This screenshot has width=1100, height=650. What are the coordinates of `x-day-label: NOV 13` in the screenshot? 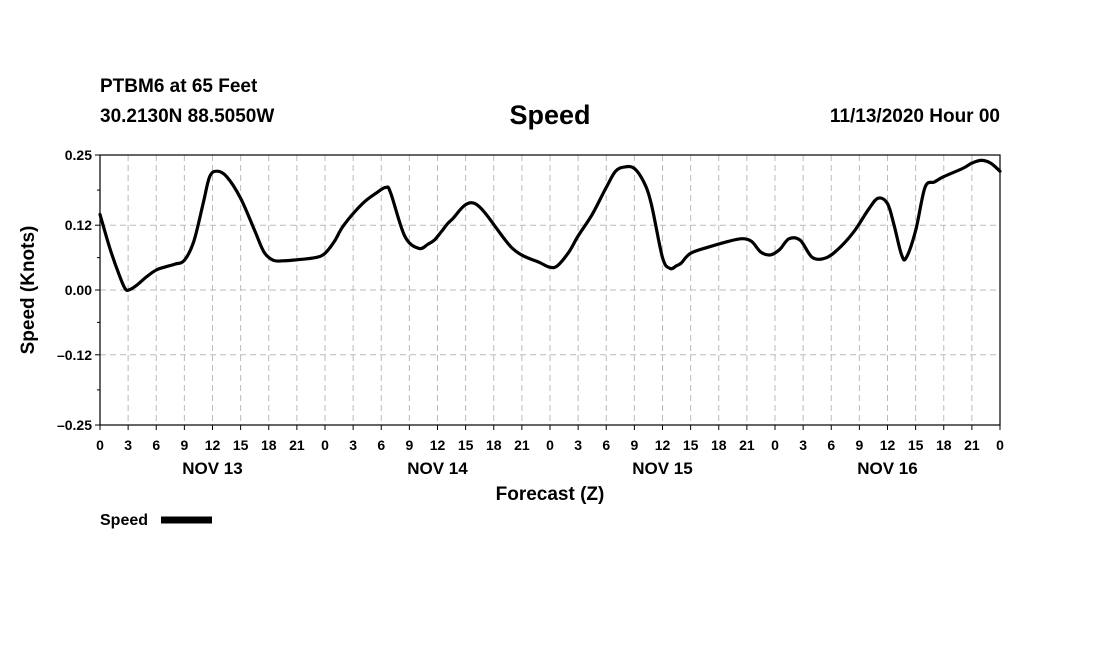 It's located at (212, 468).